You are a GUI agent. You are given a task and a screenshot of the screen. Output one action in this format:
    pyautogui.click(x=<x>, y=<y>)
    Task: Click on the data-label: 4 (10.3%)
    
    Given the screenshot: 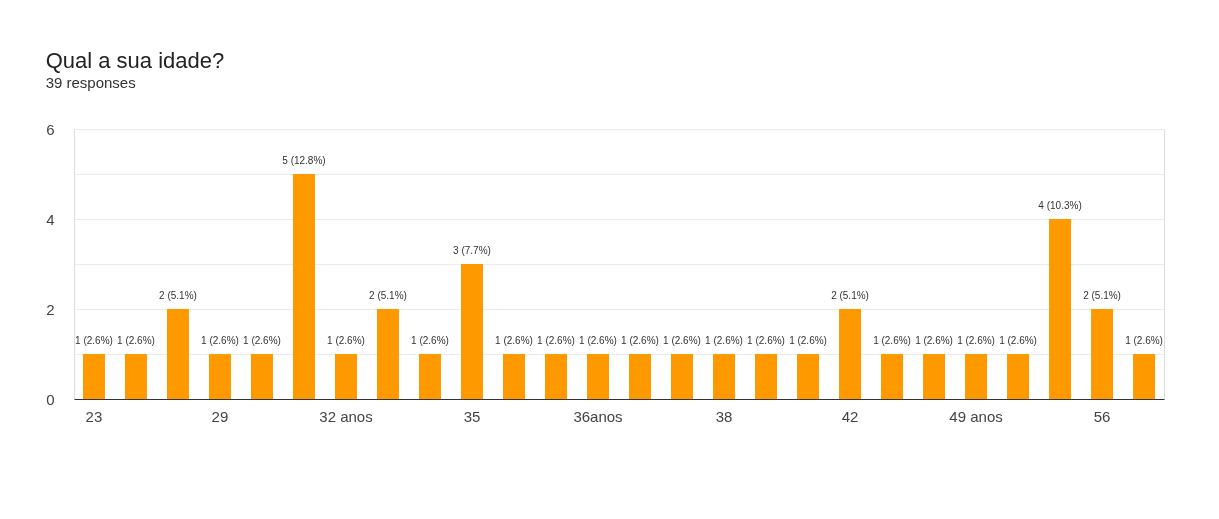 What is the action you would take?
    pyautogui.click(x=1060, y=205)
    